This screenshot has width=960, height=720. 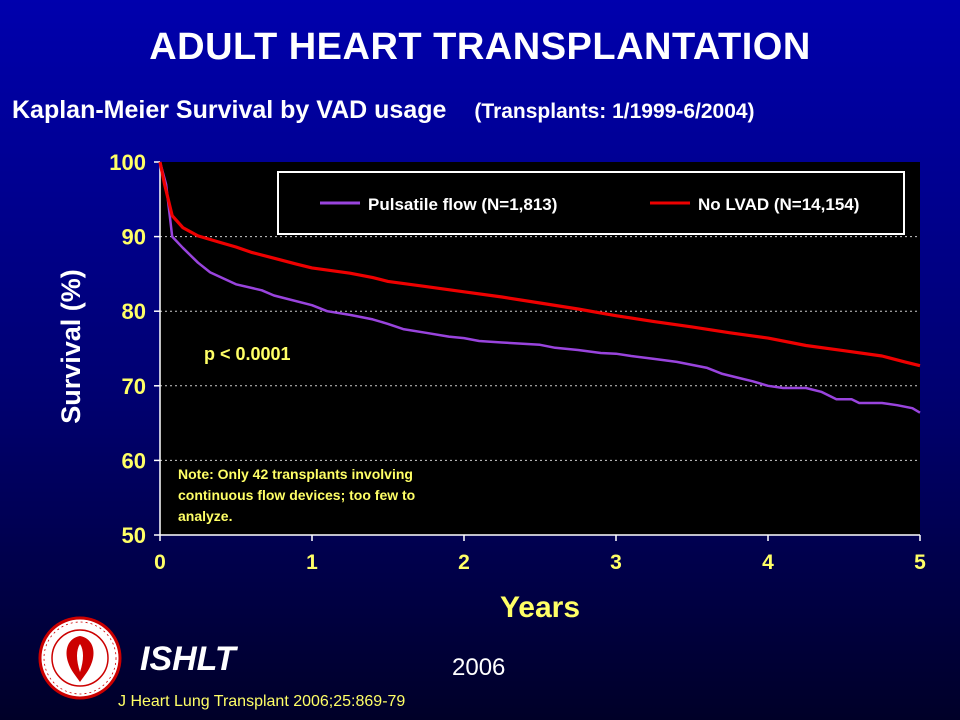 What do you see at coordinates (591, 203) in the screenshot?
I see `legend-box` at bounding box center [591, 203].